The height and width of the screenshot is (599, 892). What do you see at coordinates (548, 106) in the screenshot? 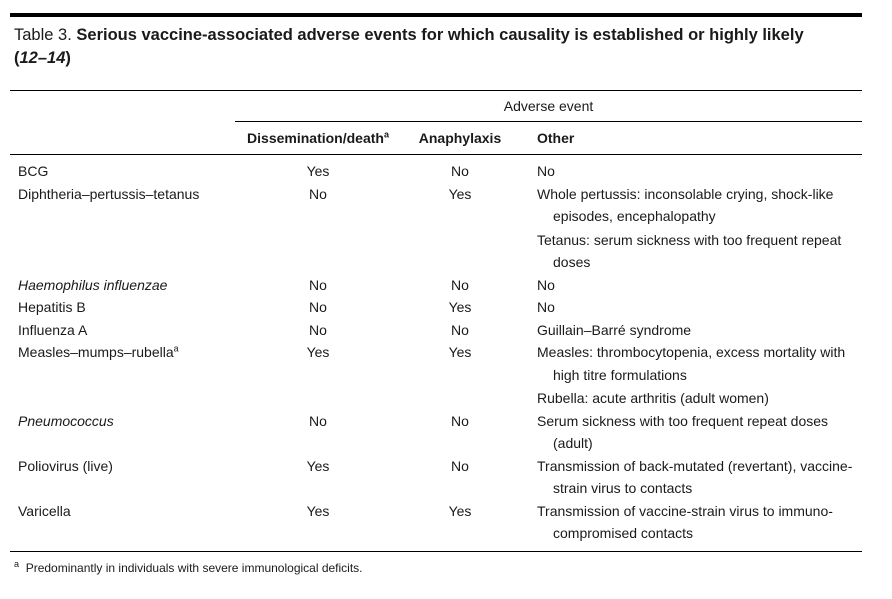
I see `group-header: Adverse event` at bounding box center [548, 106].